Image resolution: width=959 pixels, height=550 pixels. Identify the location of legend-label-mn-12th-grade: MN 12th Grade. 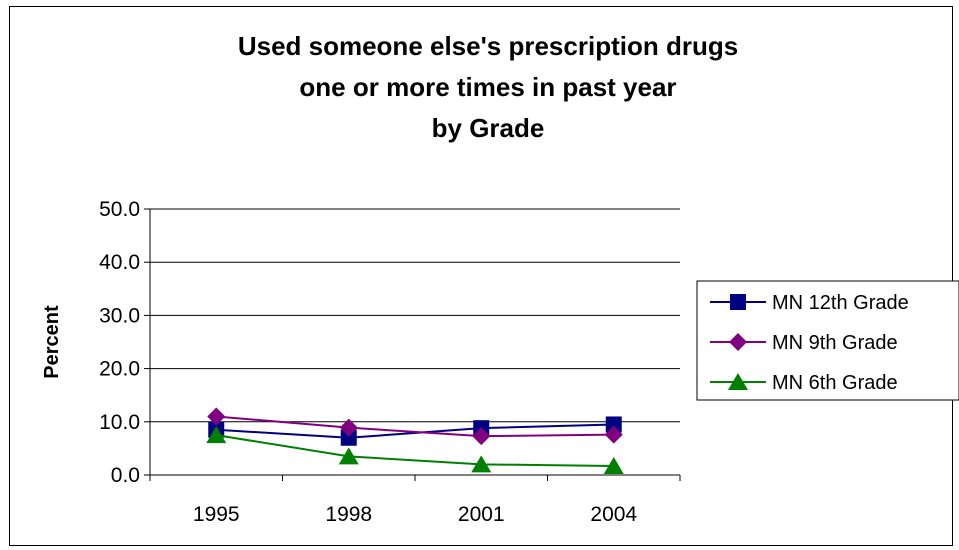
(840, 303).